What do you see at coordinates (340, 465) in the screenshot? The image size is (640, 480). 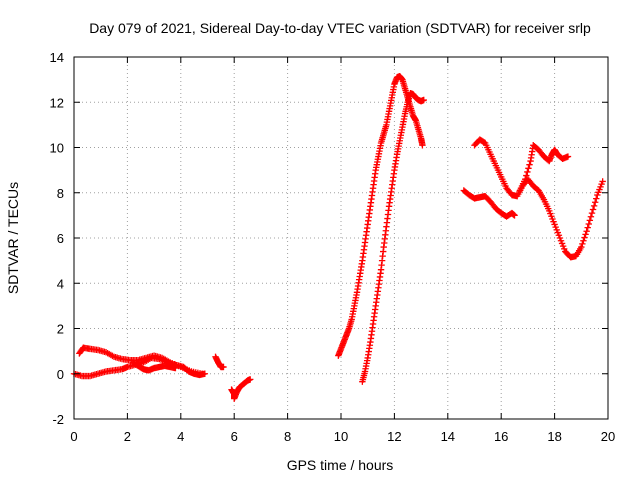 I see `x-axis-title: GPS time / hours` at bounding box center [340, 465].